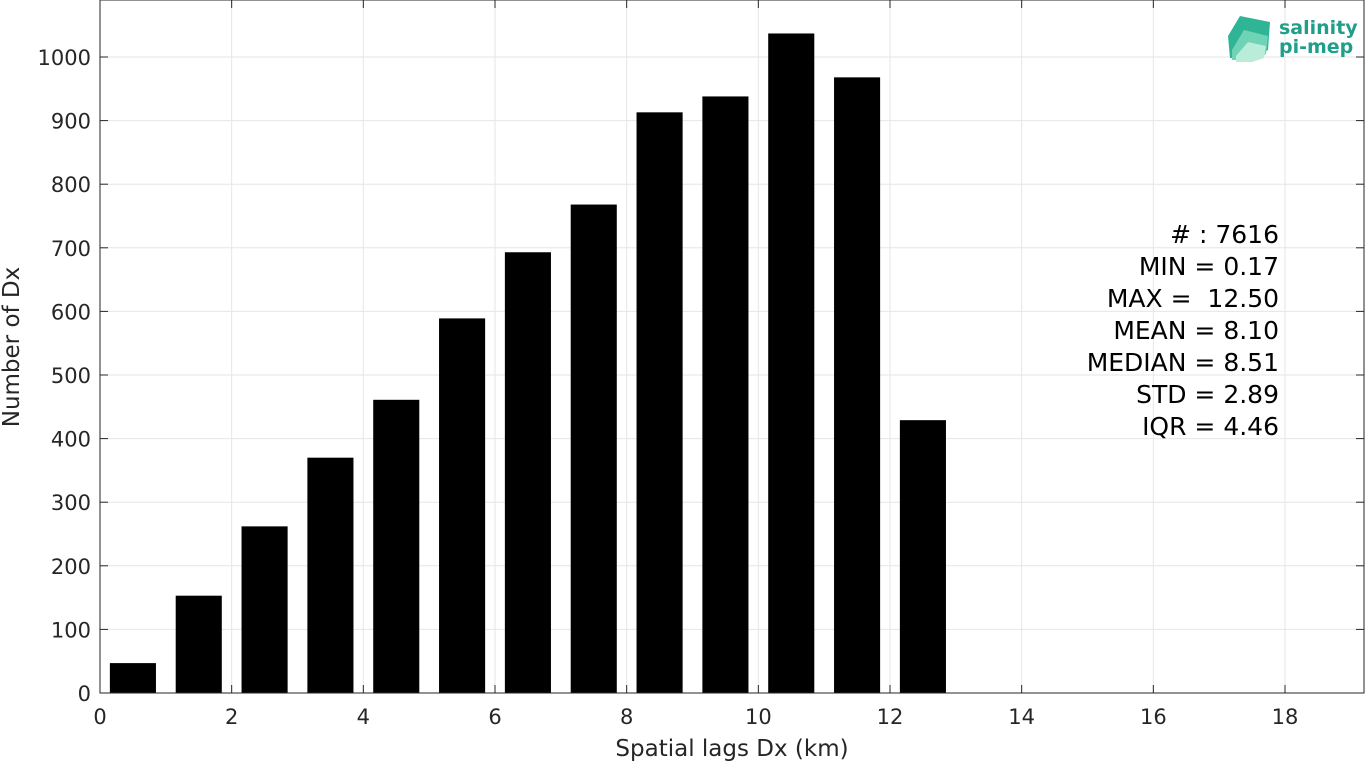 The height and width of the screenshot is (763, 1365). Describe the element at coordinates (64, 58) in the screenshot. I see `y-tick-label: 1000` at that location.